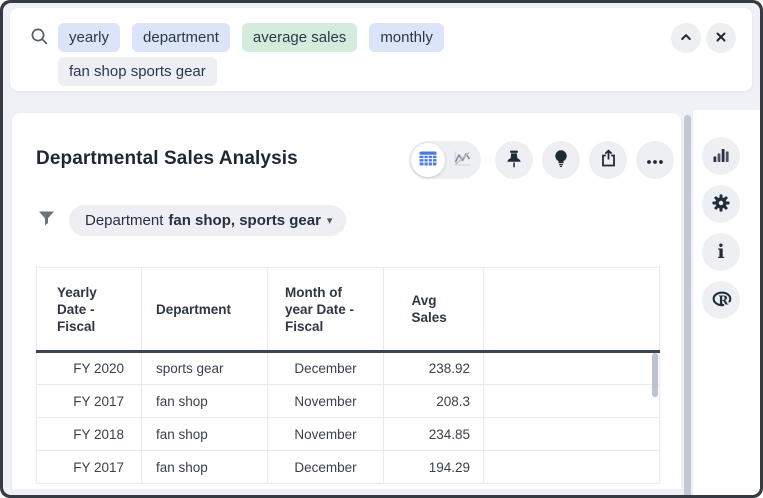 The image size is (763, 498). Describe the element at coordinates (89, 37) in the screenshot. I see `query-token: yearly` at that location.